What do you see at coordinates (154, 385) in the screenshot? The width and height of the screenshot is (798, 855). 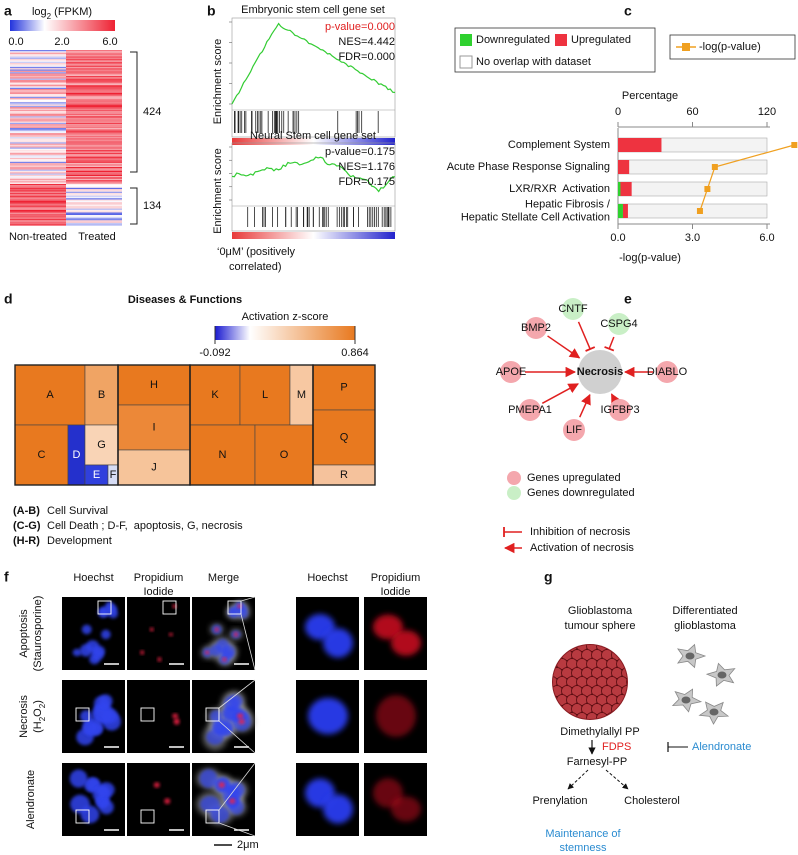 I see `treemap-label: H` at bounding box center [154, 385].